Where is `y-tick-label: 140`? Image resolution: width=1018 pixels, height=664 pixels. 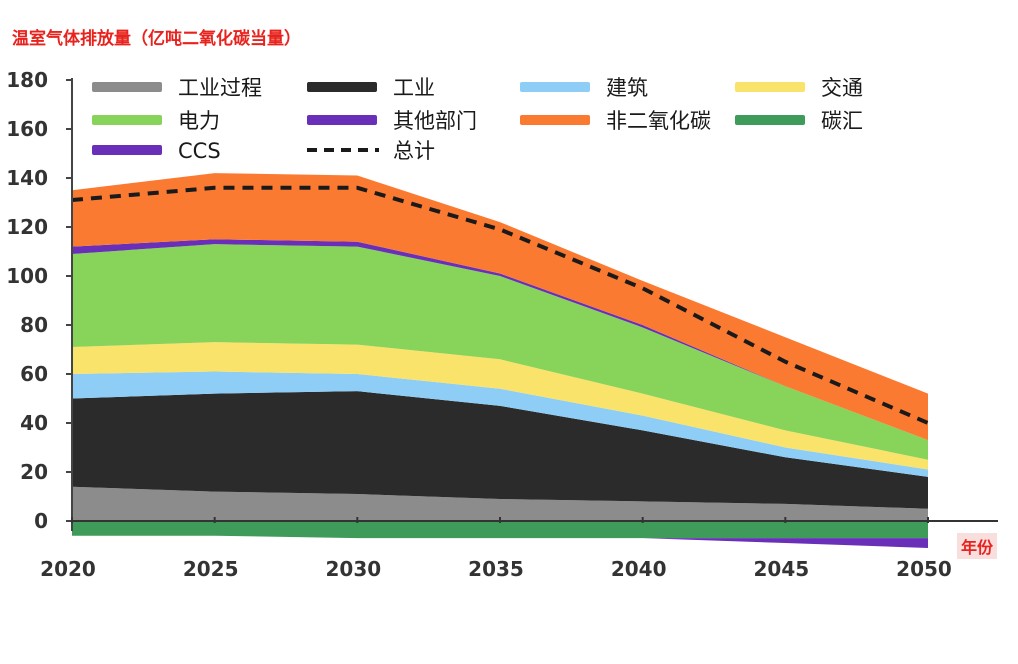 y-tick-label: 140 is located at coordinates (27, 178).